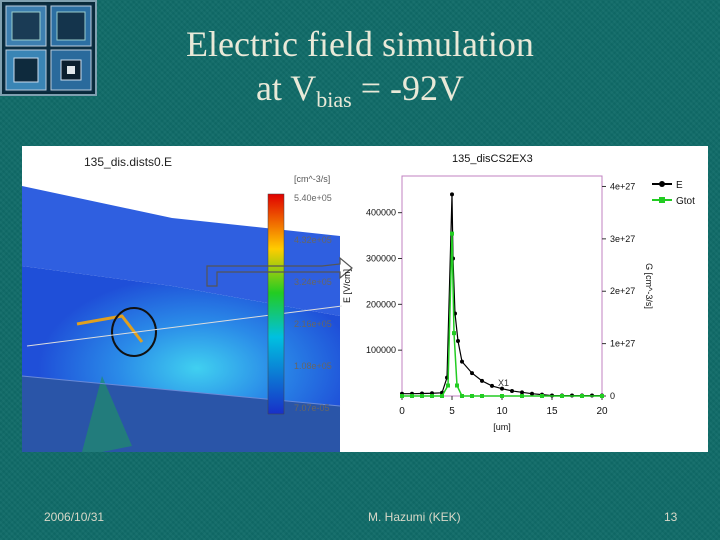 The width and height of the screenshot is (720, 540). What do you see at coordinates (334, 99) in the screenshot?
I see `title-subscript: bias` at bounding box center [334, 99].